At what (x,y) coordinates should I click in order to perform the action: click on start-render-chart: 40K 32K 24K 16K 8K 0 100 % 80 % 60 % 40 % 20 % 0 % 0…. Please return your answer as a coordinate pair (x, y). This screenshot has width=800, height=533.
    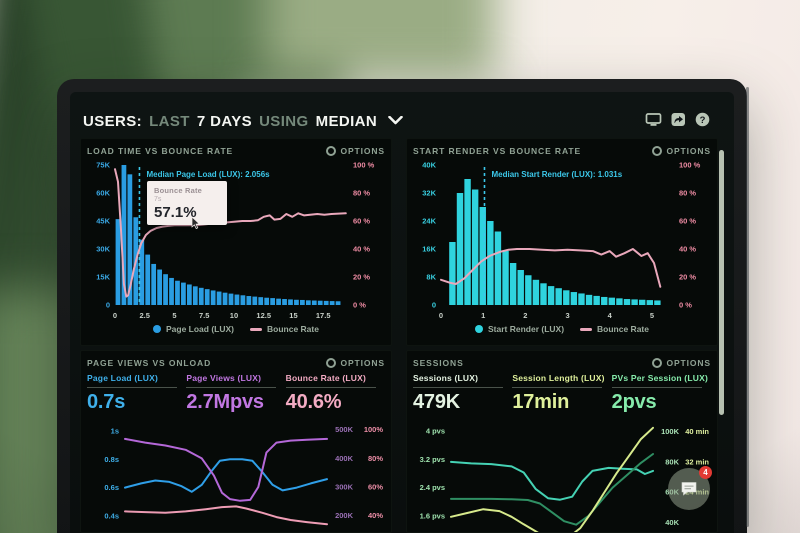
    Looking at the image, I should click on (561, 241).